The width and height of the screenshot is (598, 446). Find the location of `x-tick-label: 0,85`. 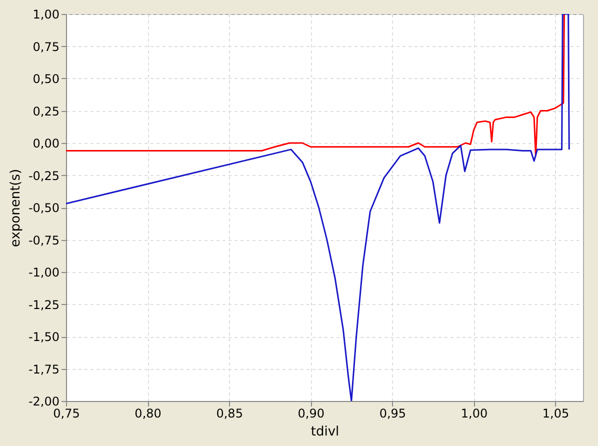

x-tick-label: 0,85 is located at coordinates (229, 413).